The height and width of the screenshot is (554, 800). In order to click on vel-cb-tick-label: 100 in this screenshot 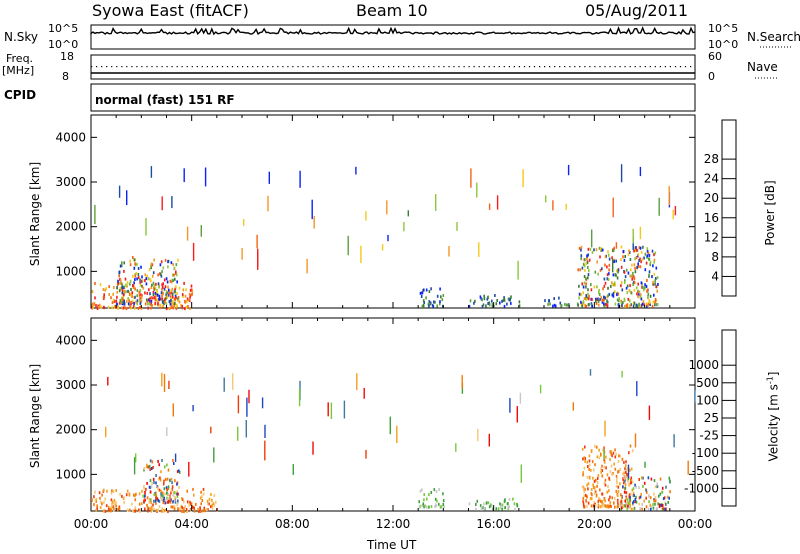, I will do `click(707, 400)`.